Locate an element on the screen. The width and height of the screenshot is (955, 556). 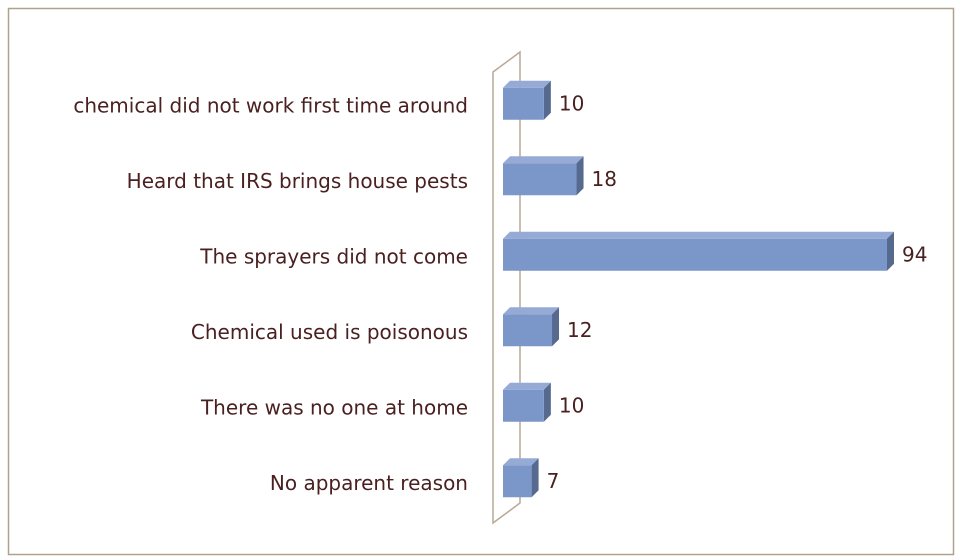
y-tick-label: There was no one at home is located at coordinates (334, 407).